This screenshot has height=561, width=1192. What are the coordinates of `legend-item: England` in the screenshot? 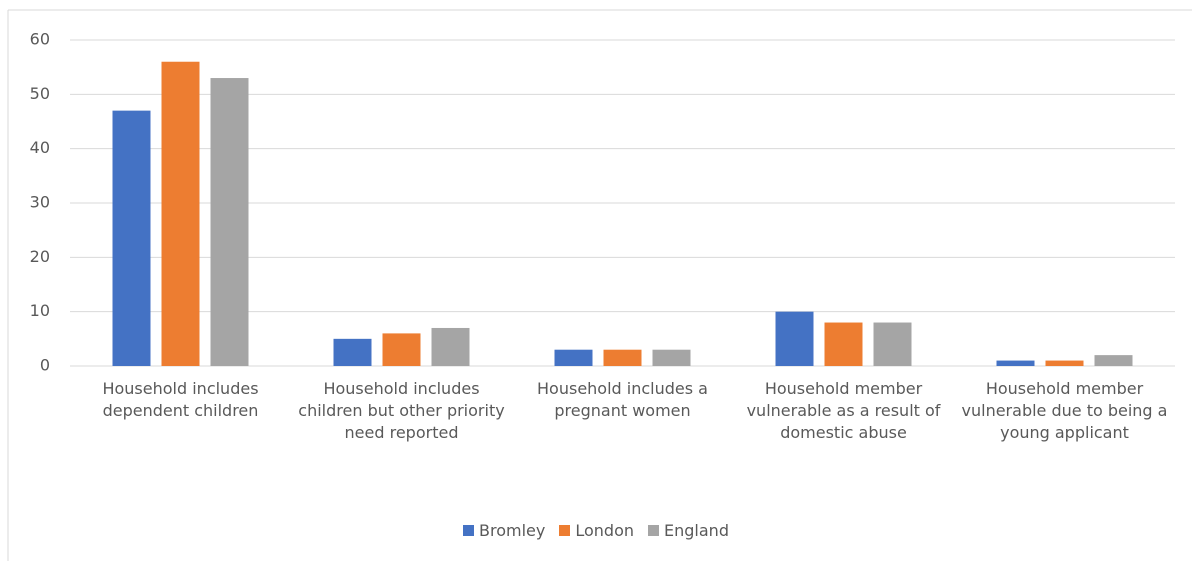 It's located at (688, 530).